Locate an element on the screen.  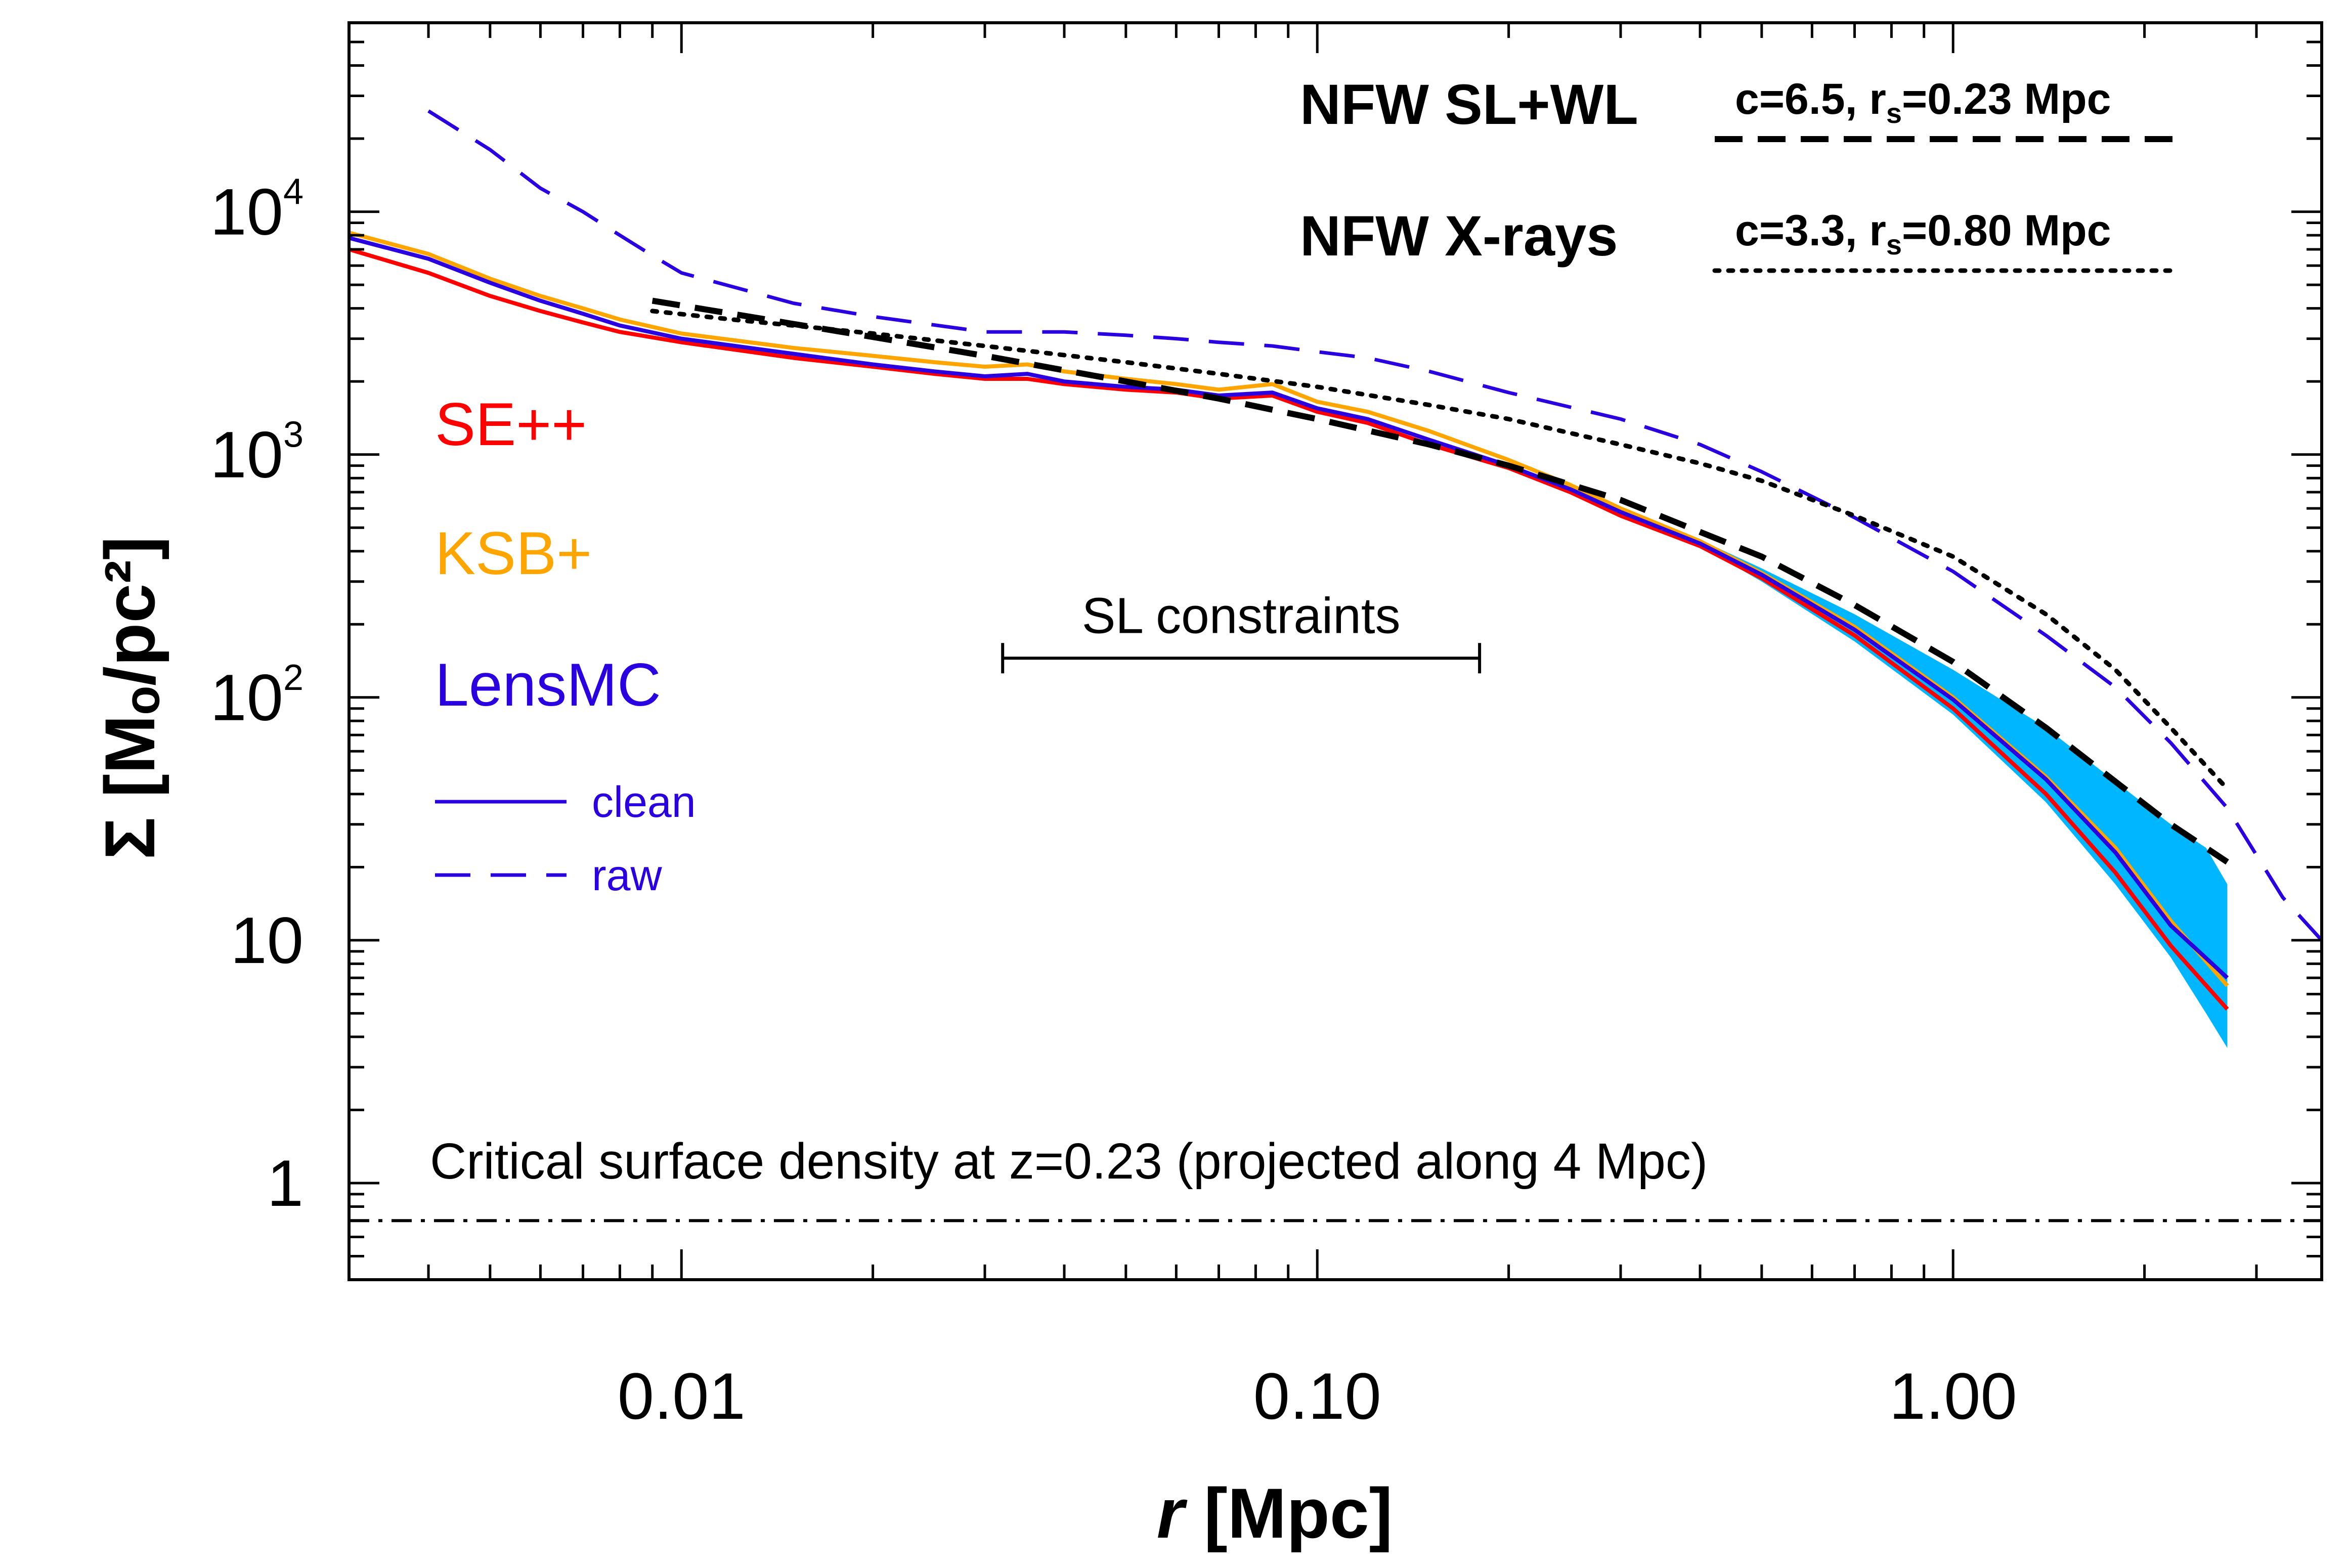
y-tick-label: 10⁴ is located at coordinates (256, 211).